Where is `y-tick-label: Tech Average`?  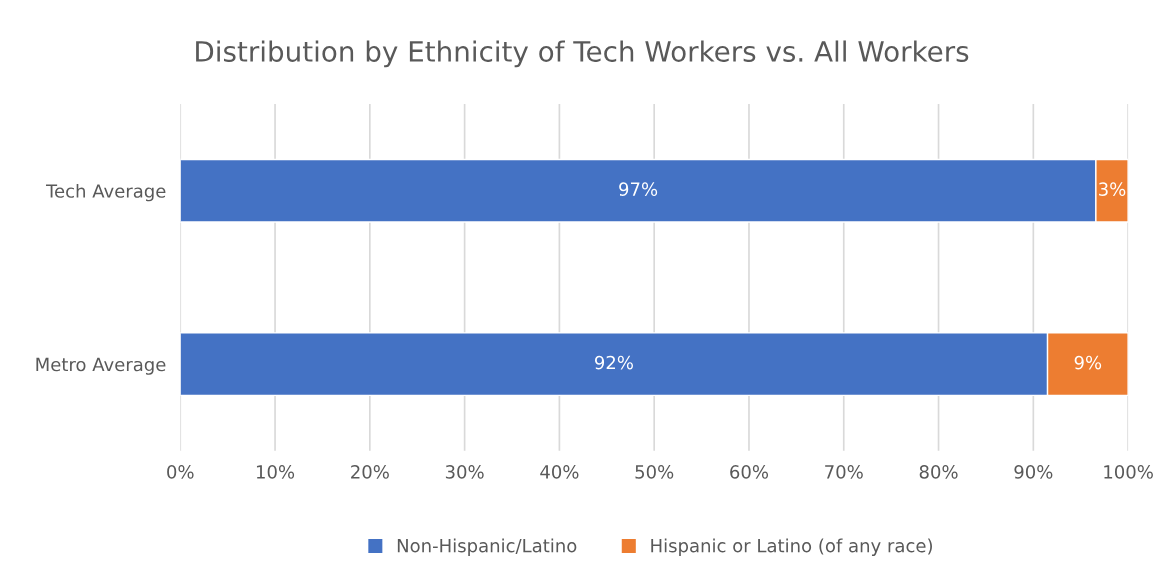 y-tick-label: Tech Average is located at coordinates (106, 192).